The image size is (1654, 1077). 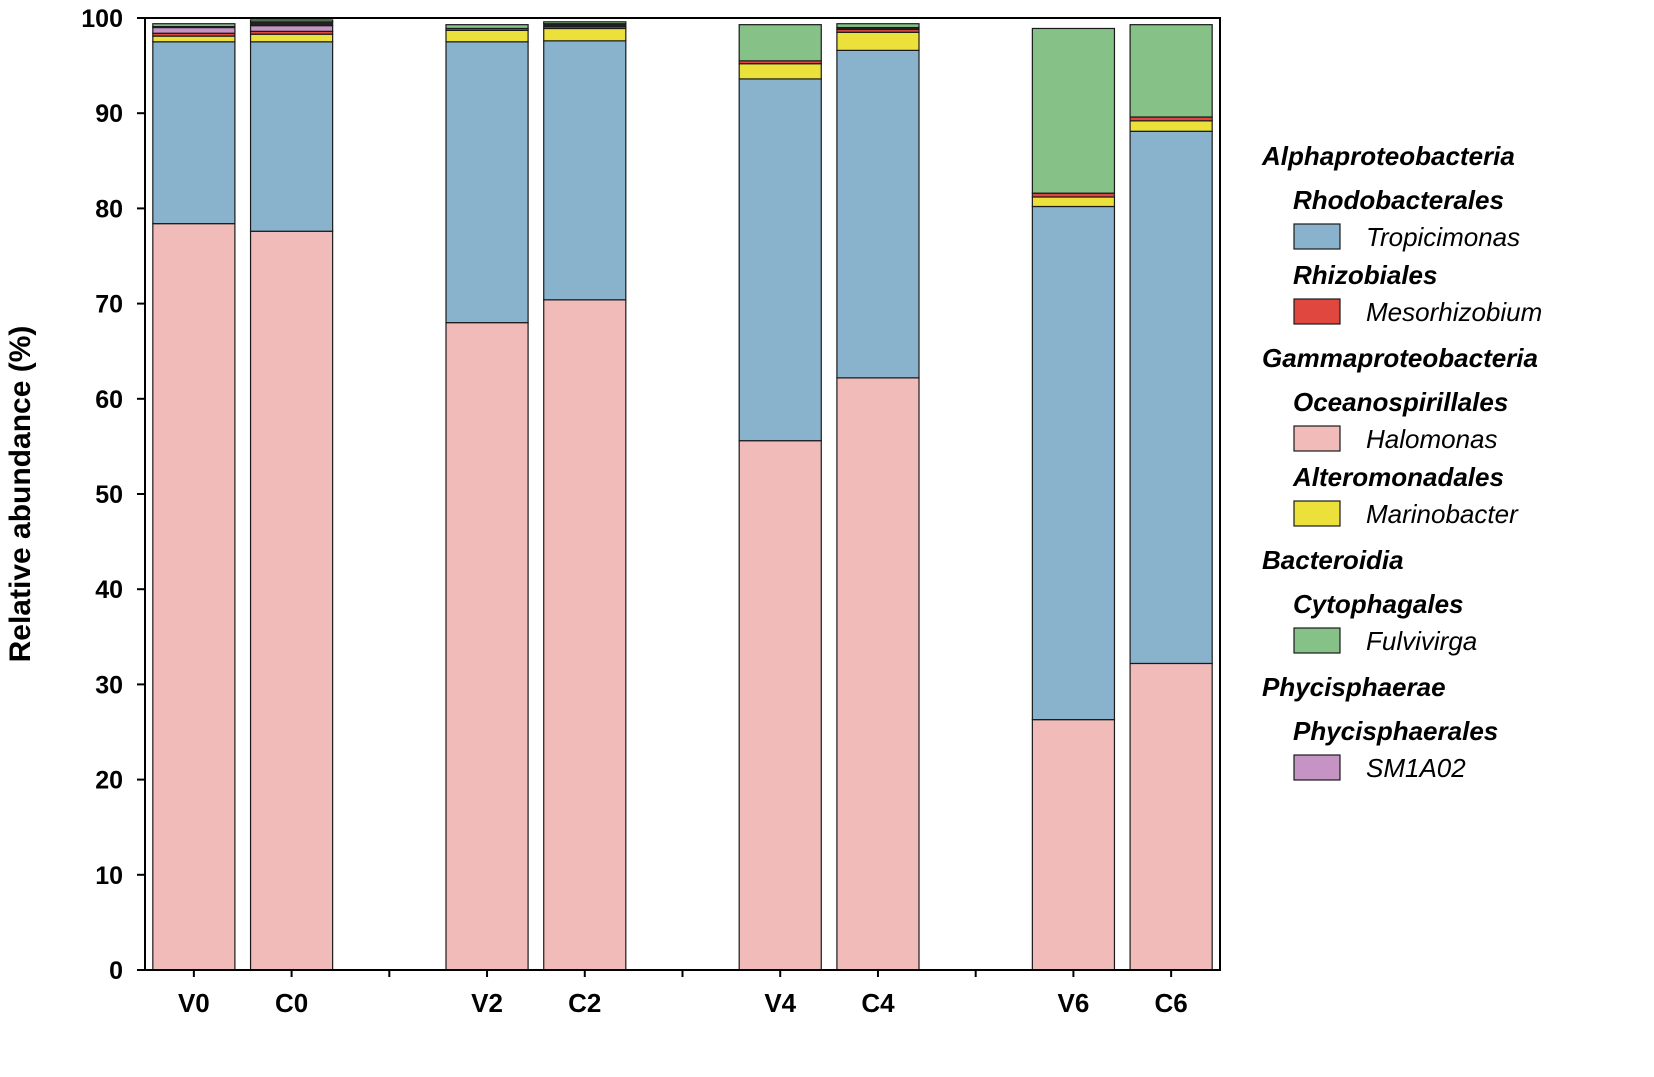 I want to click on y-tick-label-80: 80, so click(x=109, y=209).